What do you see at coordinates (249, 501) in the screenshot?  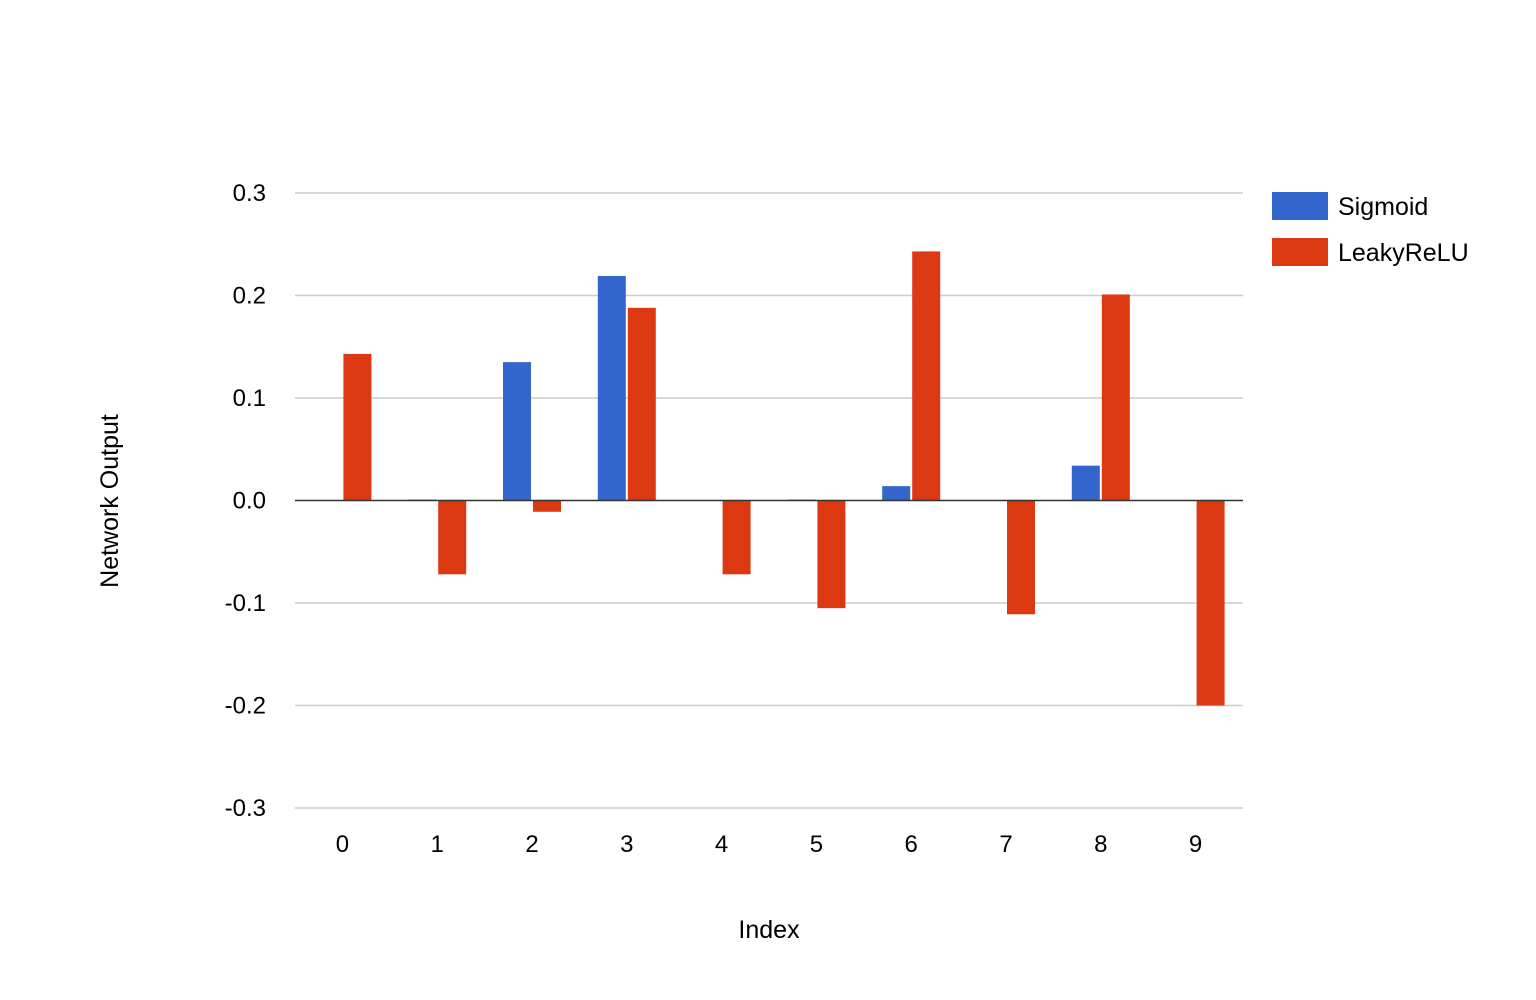 I see `y-tick-label: 0.0` at bounding box center [249, 501].